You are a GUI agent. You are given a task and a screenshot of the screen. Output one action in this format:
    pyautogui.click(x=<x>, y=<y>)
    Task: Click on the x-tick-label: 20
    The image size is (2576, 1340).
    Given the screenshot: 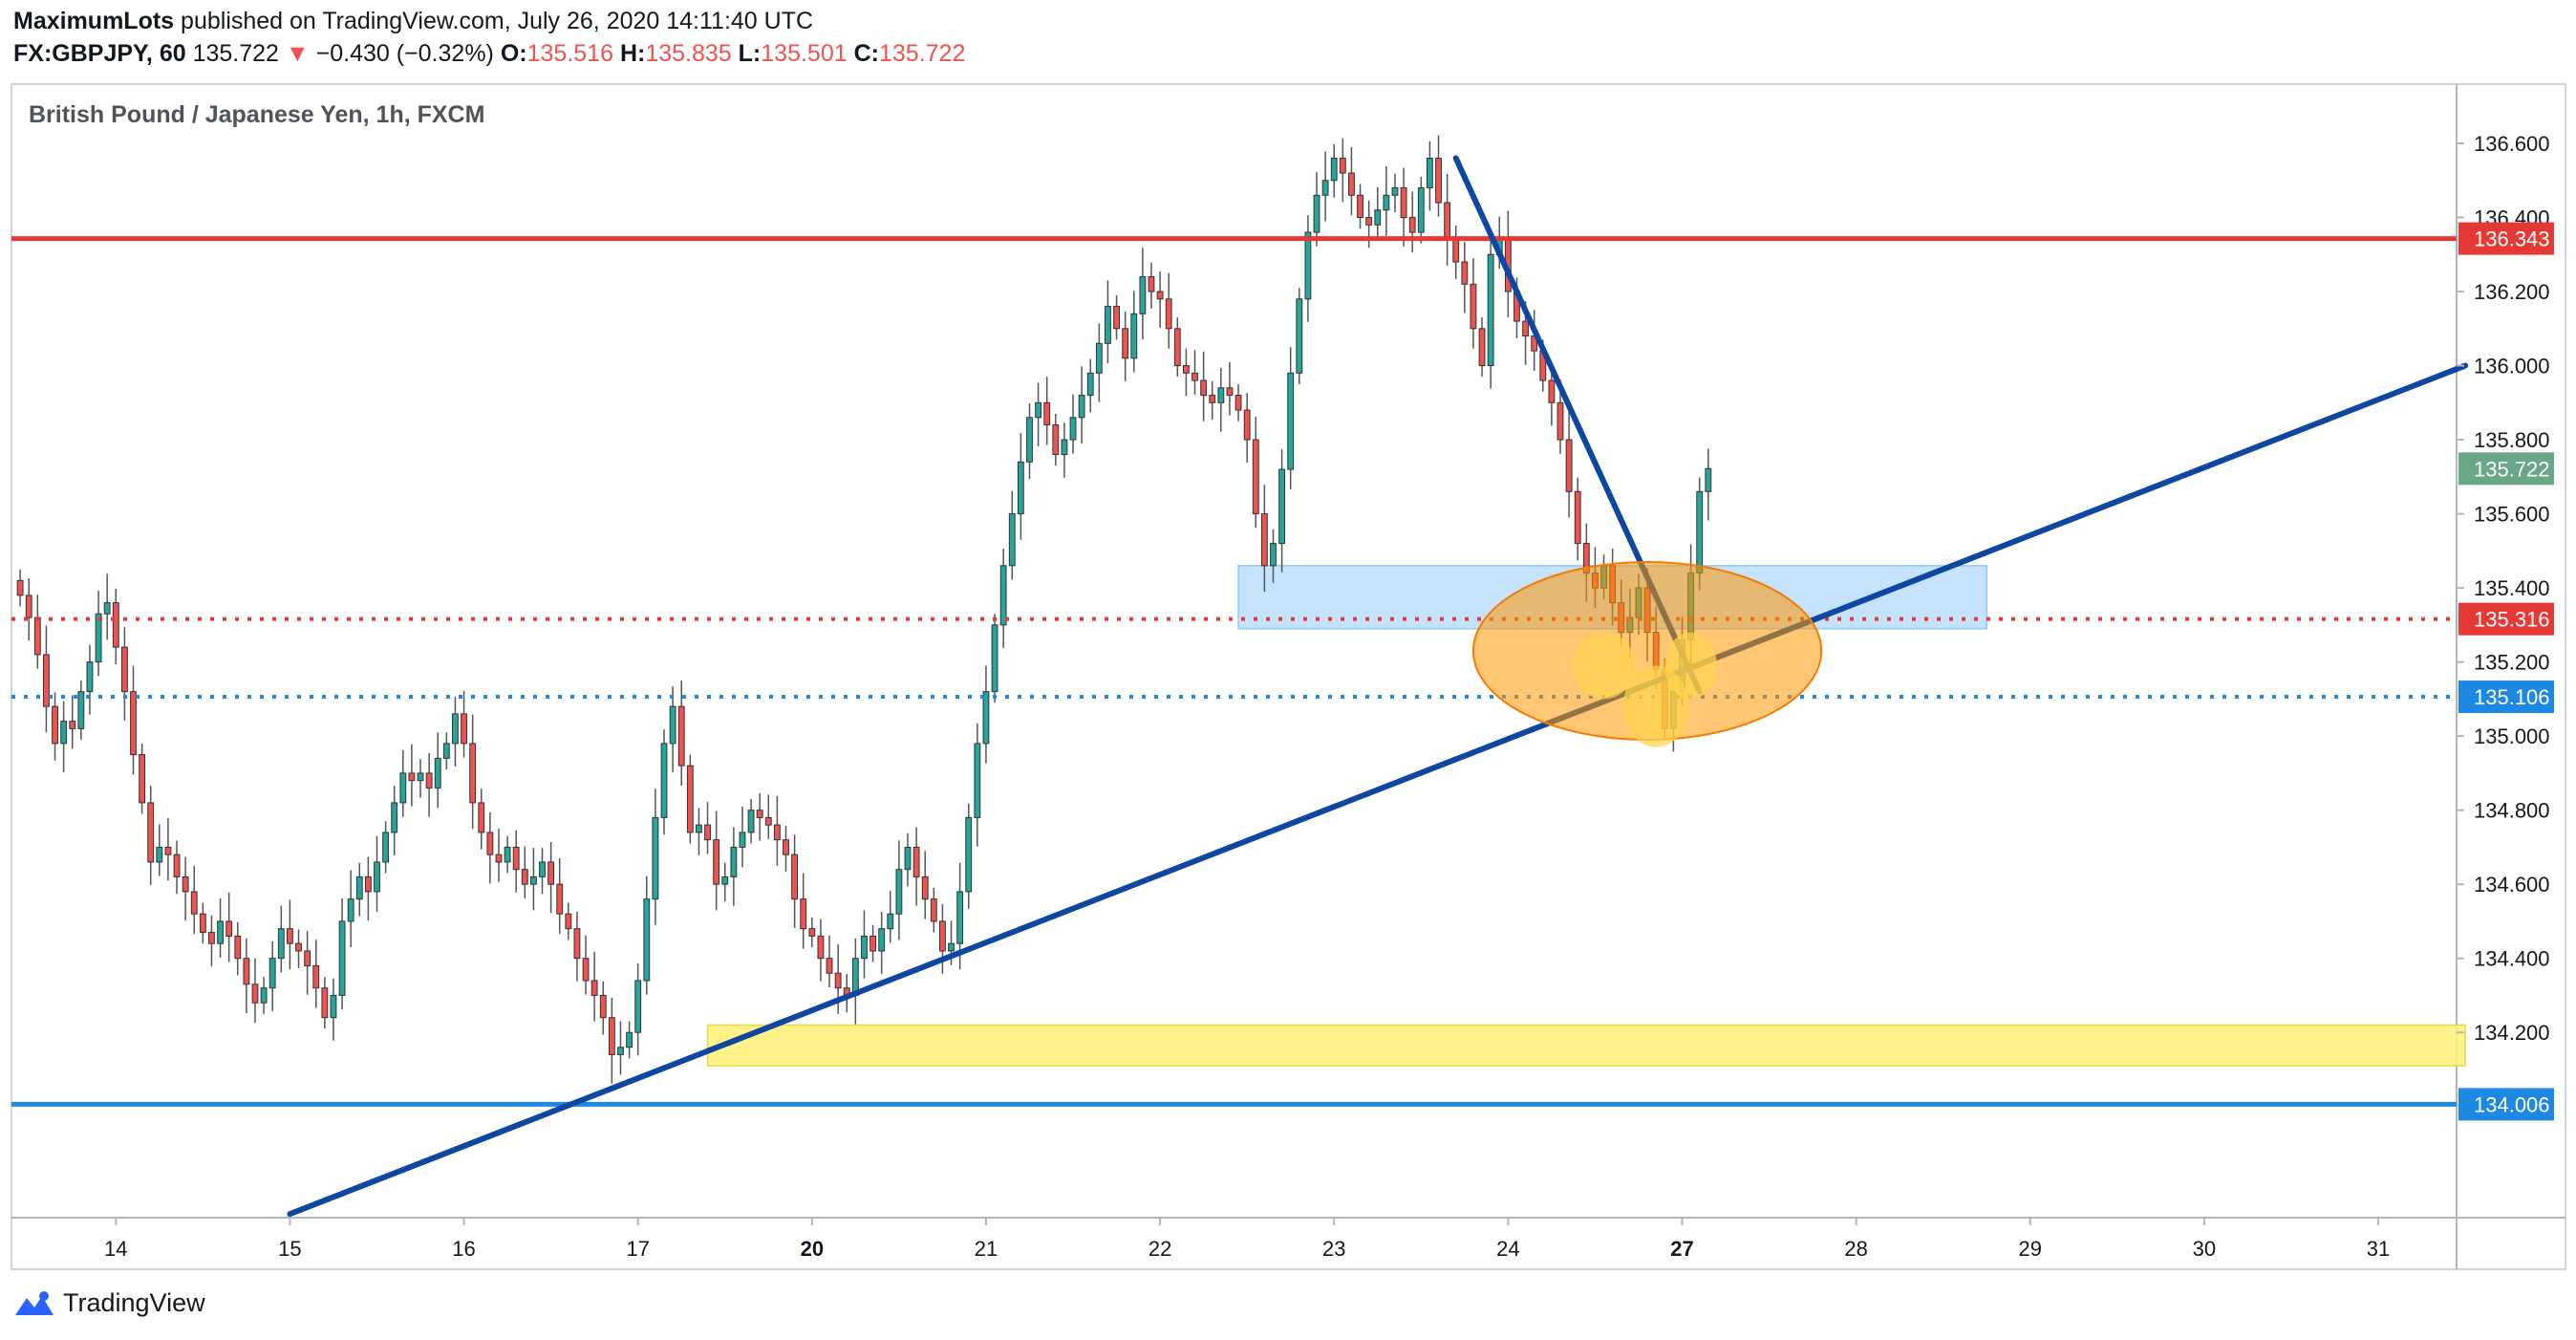 What is the action you would take?
    pyautogui.click(x=812, y=1249)
    